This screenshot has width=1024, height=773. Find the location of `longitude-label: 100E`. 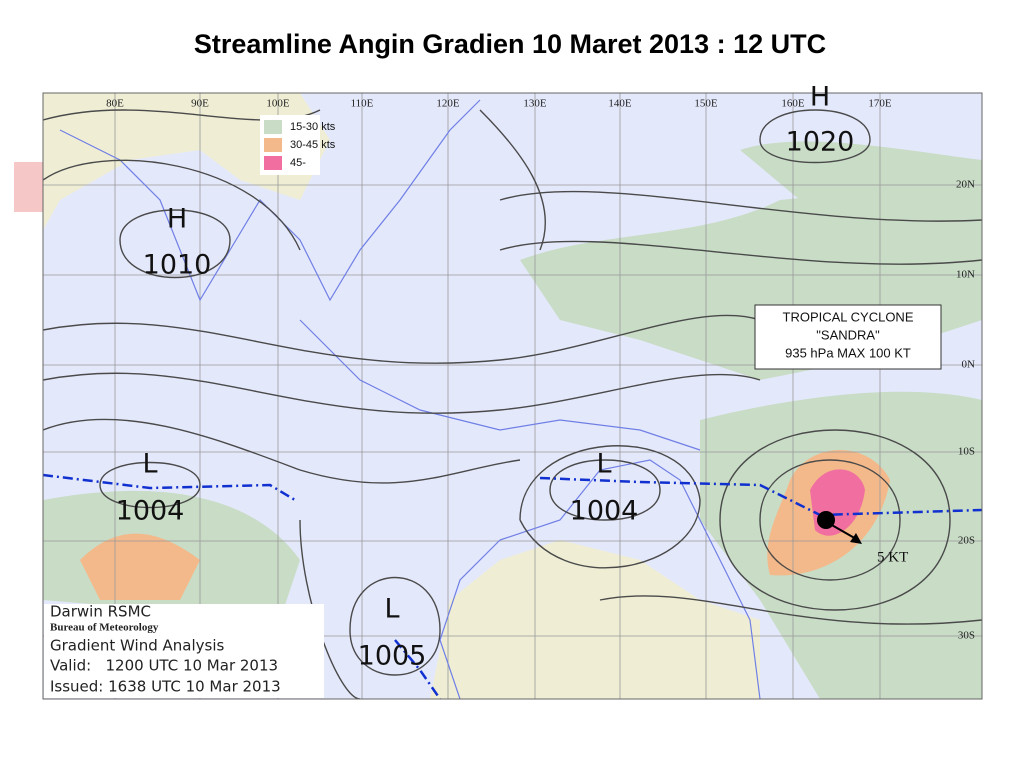

longitude-label: 100E is located at coordinates (278, 104).